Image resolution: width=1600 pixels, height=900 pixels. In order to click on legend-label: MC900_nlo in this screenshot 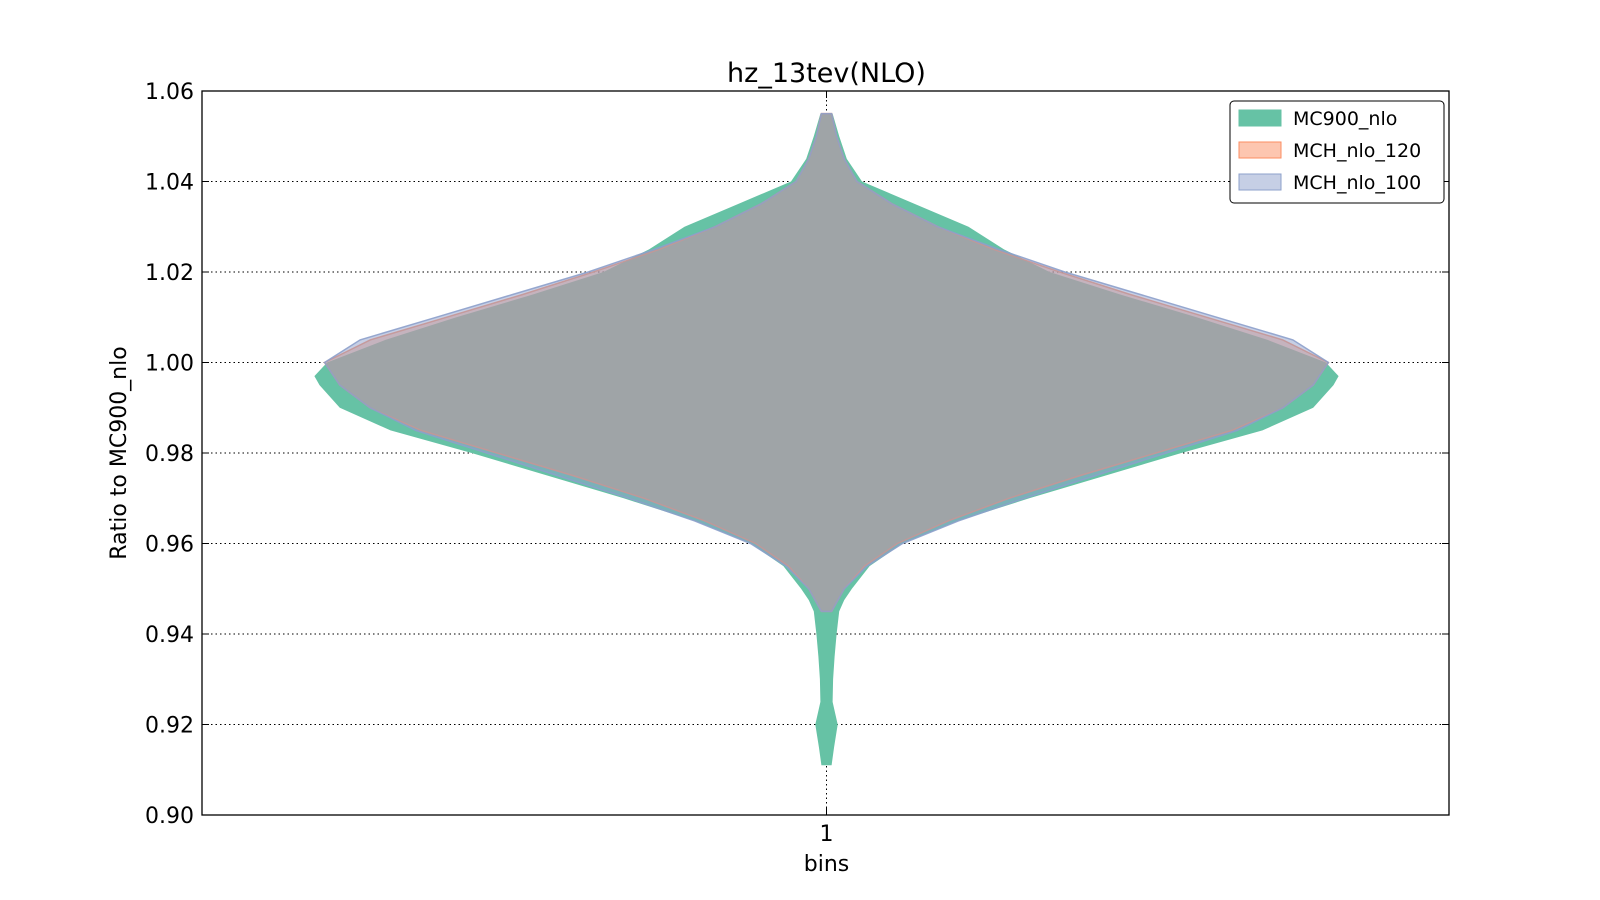, I will do `click(1345, 119)`.